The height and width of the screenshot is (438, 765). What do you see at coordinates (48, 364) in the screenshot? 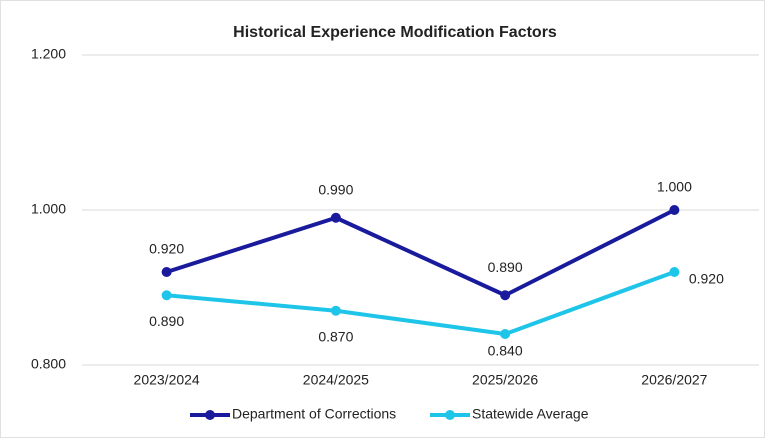
I see `y-tick-label: 0.800` at bounding box center [48, 364].